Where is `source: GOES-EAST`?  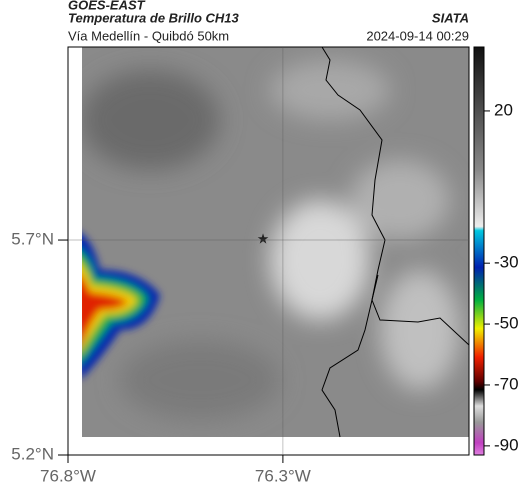
source: GOES-EAST is located at coordinates (107, 6).